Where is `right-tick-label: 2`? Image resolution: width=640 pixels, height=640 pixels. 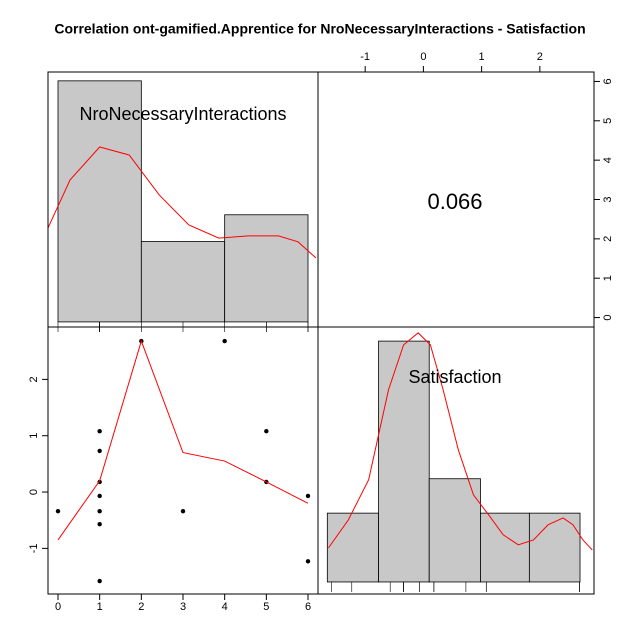
right-tick-label: 2 is located at coordinates (608, 239).